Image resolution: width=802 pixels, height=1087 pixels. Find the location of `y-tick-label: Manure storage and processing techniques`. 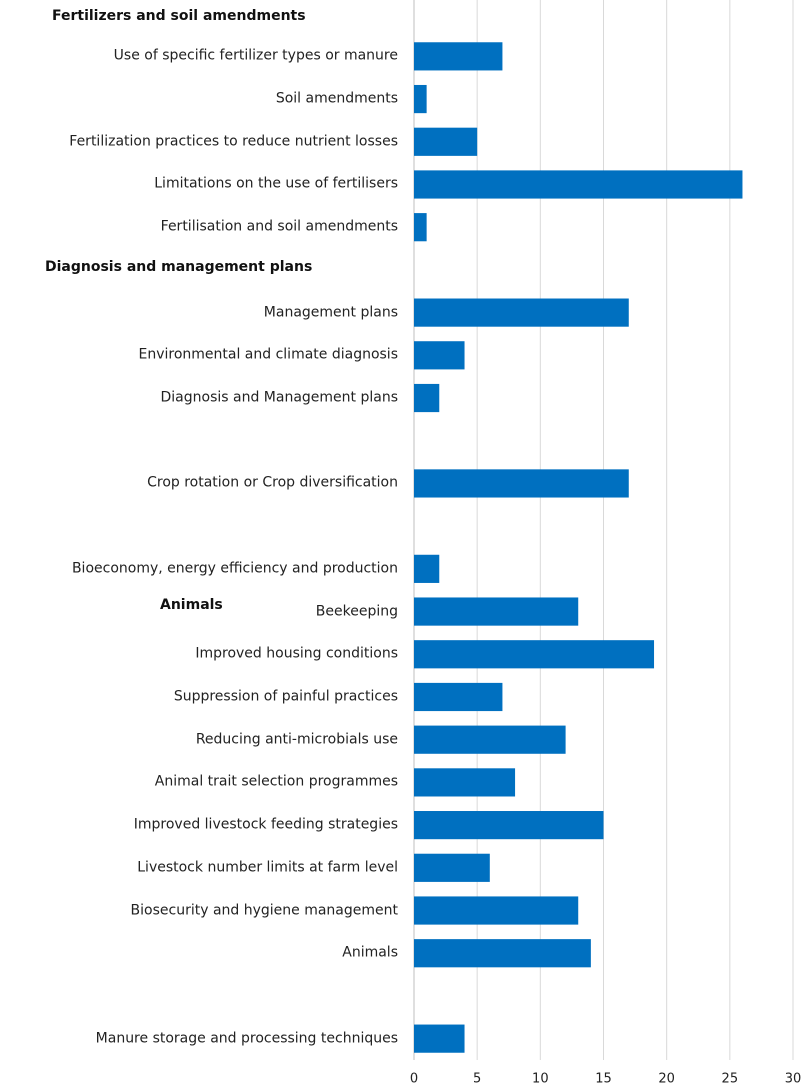

y-tick-label: Manure storage and processing techniques is located at coordinates (246, 1038).